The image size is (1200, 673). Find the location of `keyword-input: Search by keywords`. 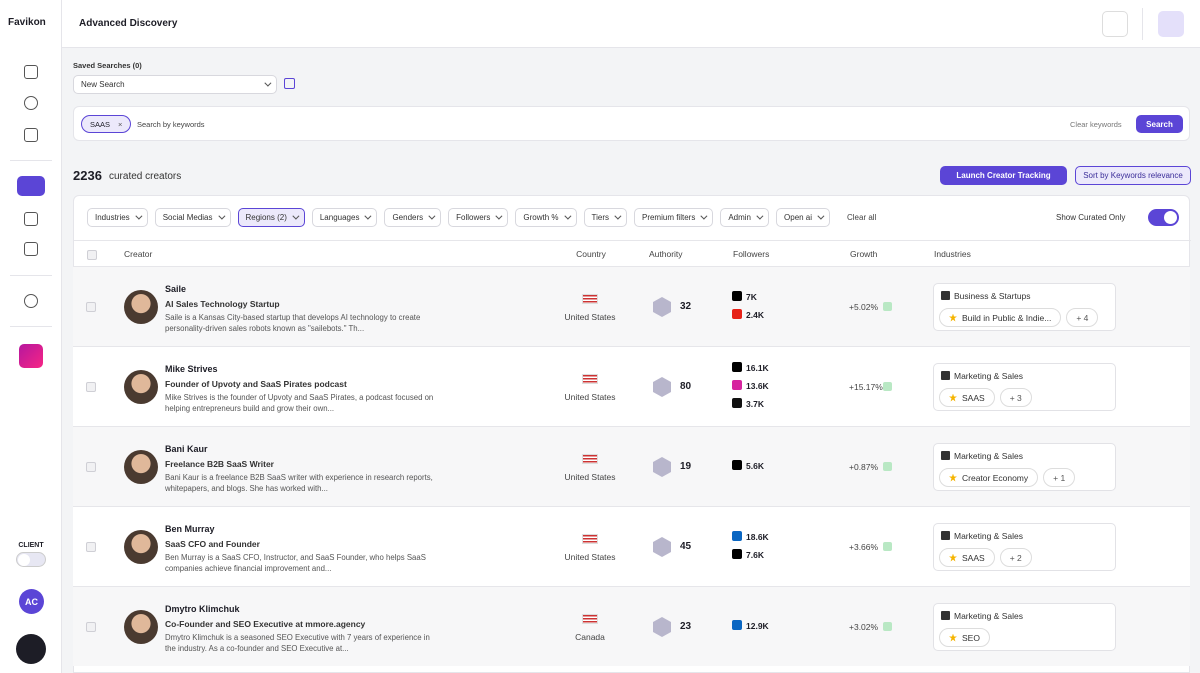

keyword-input: Search by keywords is located at coordinates (171, 124).